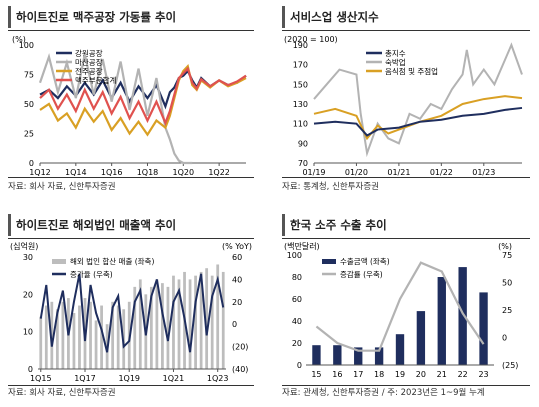 This screenshot has width=539, height=407. What do you see at coordinates (24, 246) in the screenshot?
I see `y-unit-left: (십억원)` at bounding box center [24, 246].